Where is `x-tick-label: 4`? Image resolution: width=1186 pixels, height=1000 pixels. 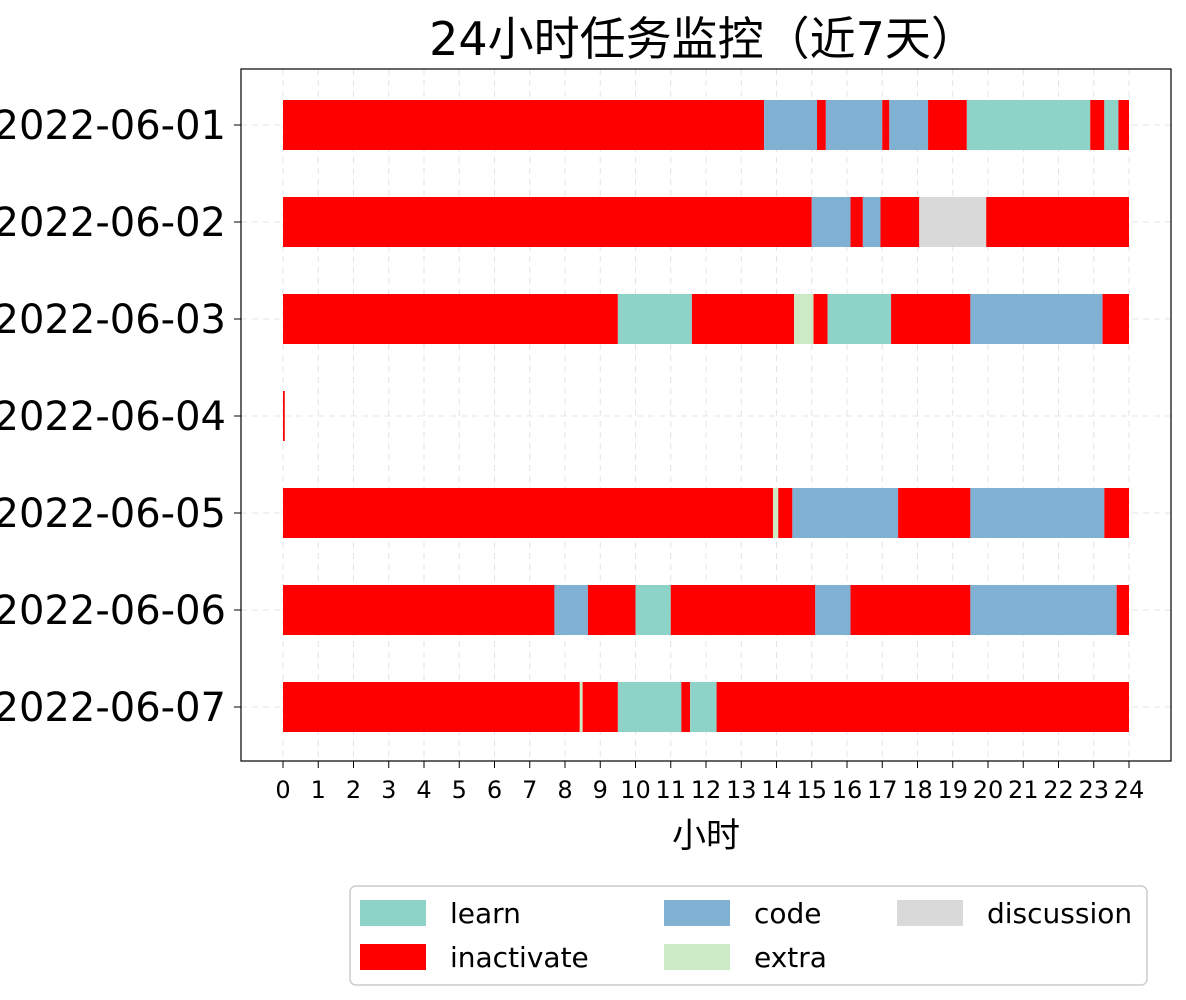 x-tick-label: 4 is located at coordinates (423, 790).